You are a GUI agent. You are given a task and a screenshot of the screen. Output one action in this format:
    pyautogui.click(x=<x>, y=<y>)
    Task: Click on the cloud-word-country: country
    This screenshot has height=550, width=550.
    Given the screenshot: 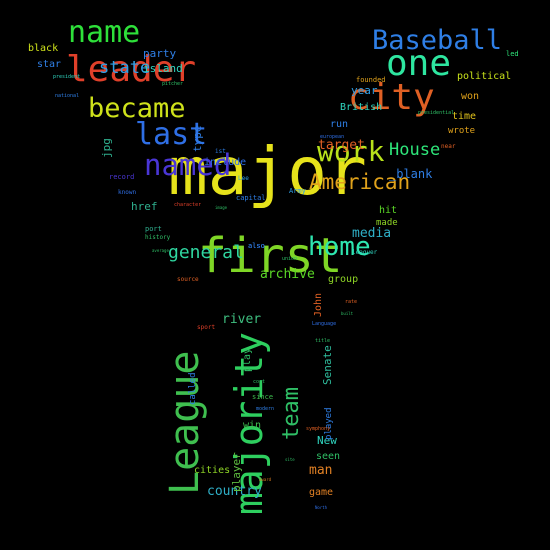 What is the action you would take?
    pyautogui.click(x=234, y=491)
    